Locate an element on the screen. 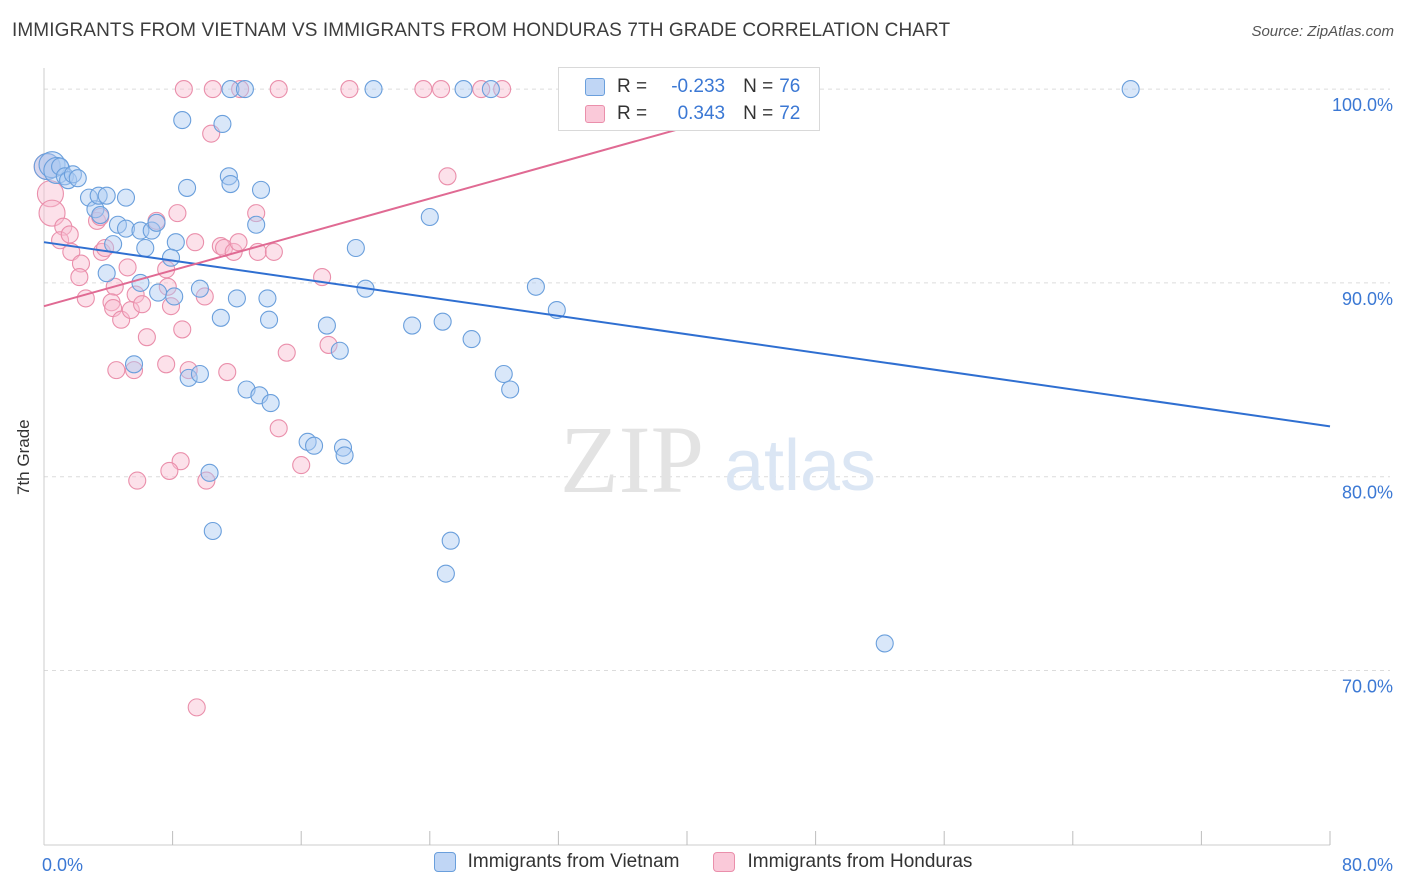 The image size is (1406, 892). legend-row-vietnam: R = -0.233 N = 76 is located at coordinates (692, 87).